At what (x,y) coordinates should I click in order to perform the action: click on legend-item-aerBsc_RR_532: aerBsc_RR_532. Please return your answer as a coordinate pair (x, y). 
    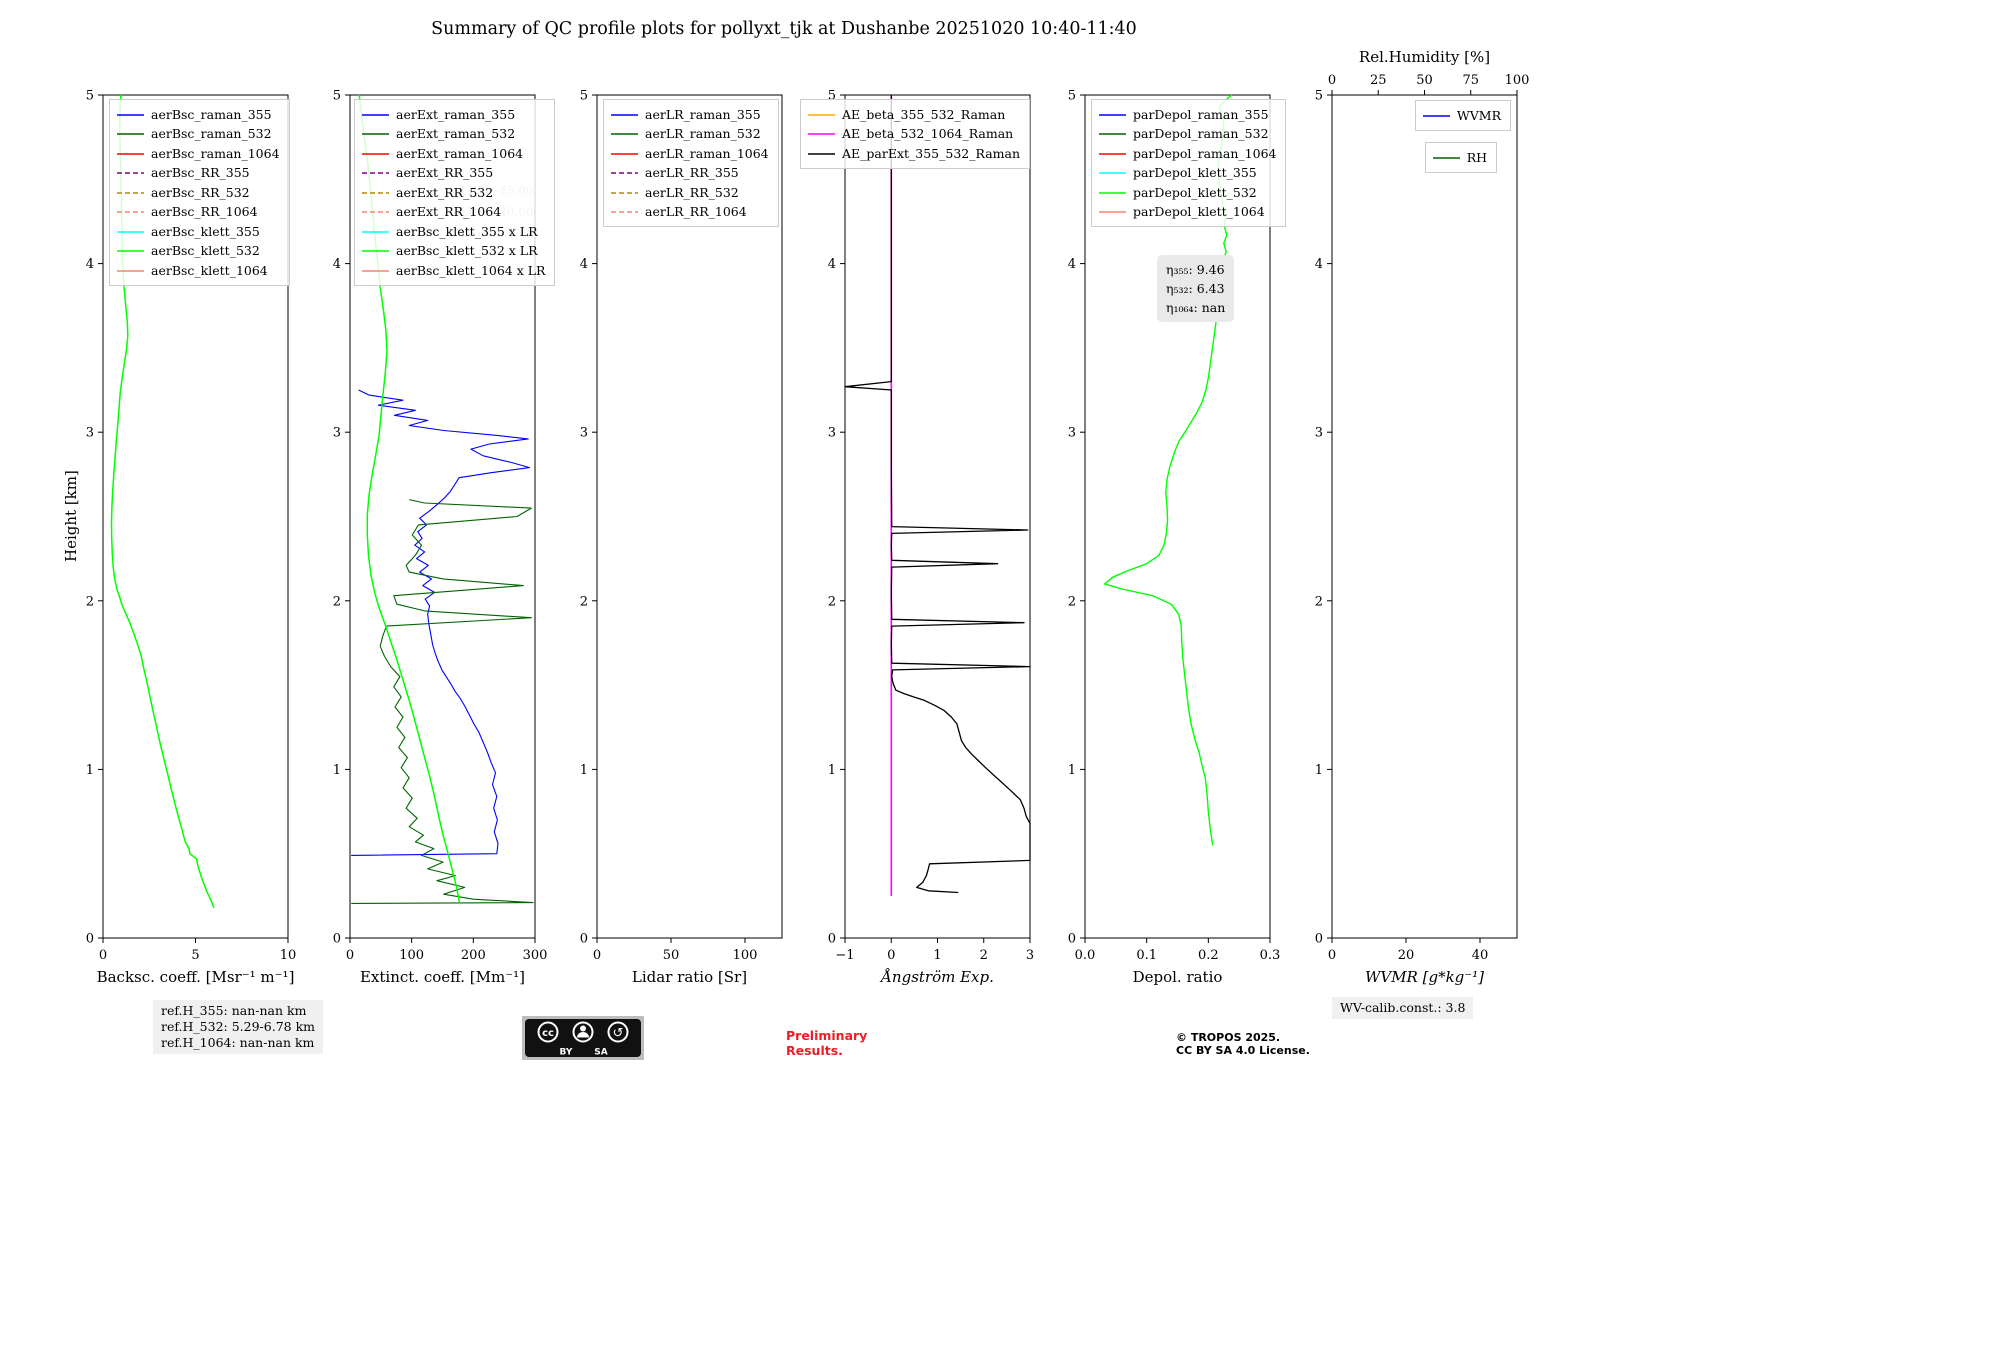
    Looking at the image, I should click on (198, 193).